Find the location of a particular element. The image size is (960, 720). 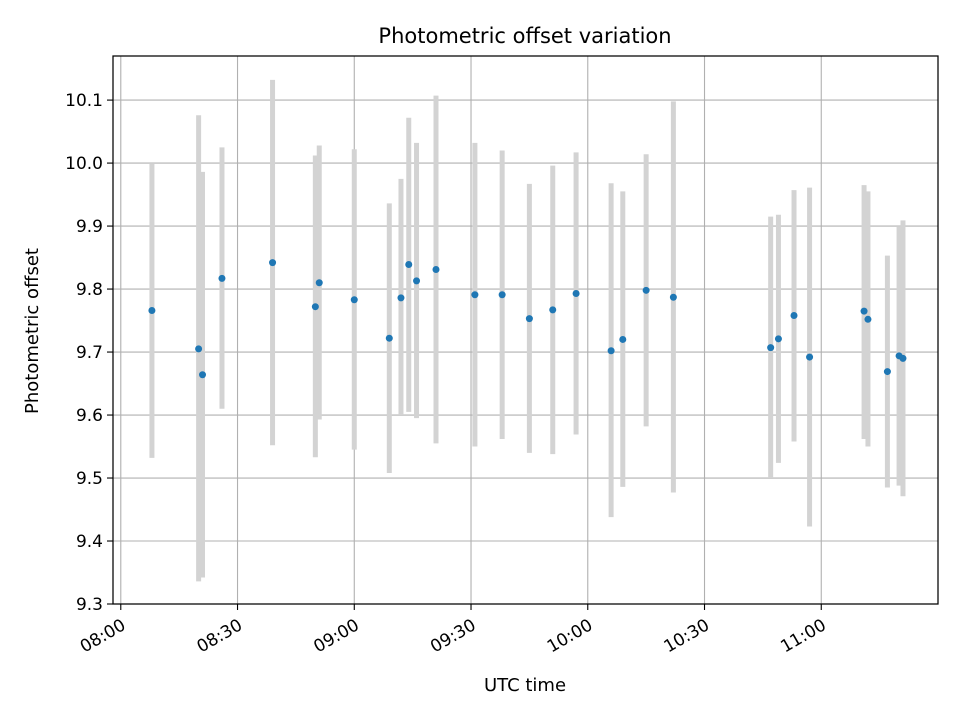

y-tick-label: 9.7 is located at coordinates (89, 353).